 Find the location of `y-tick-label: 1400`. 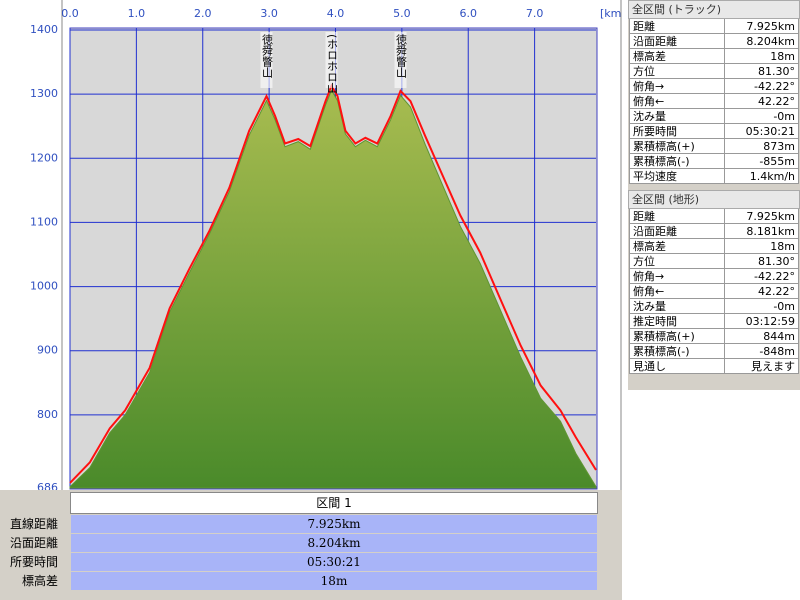

y-tick-label: 1400 is located at coordinates (44, 29).